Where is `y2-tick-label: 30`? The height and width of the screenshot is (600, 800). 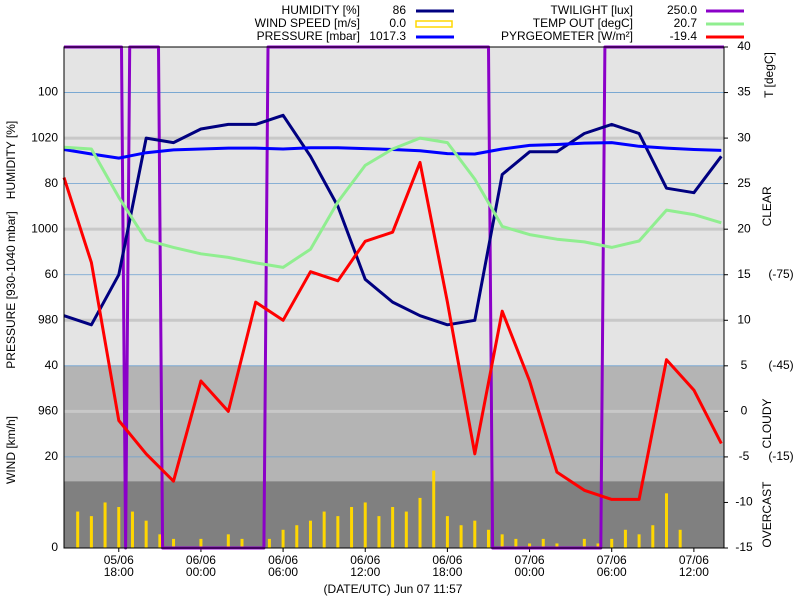
y2-tick-label: 30 is located at coordinates (744, 137).